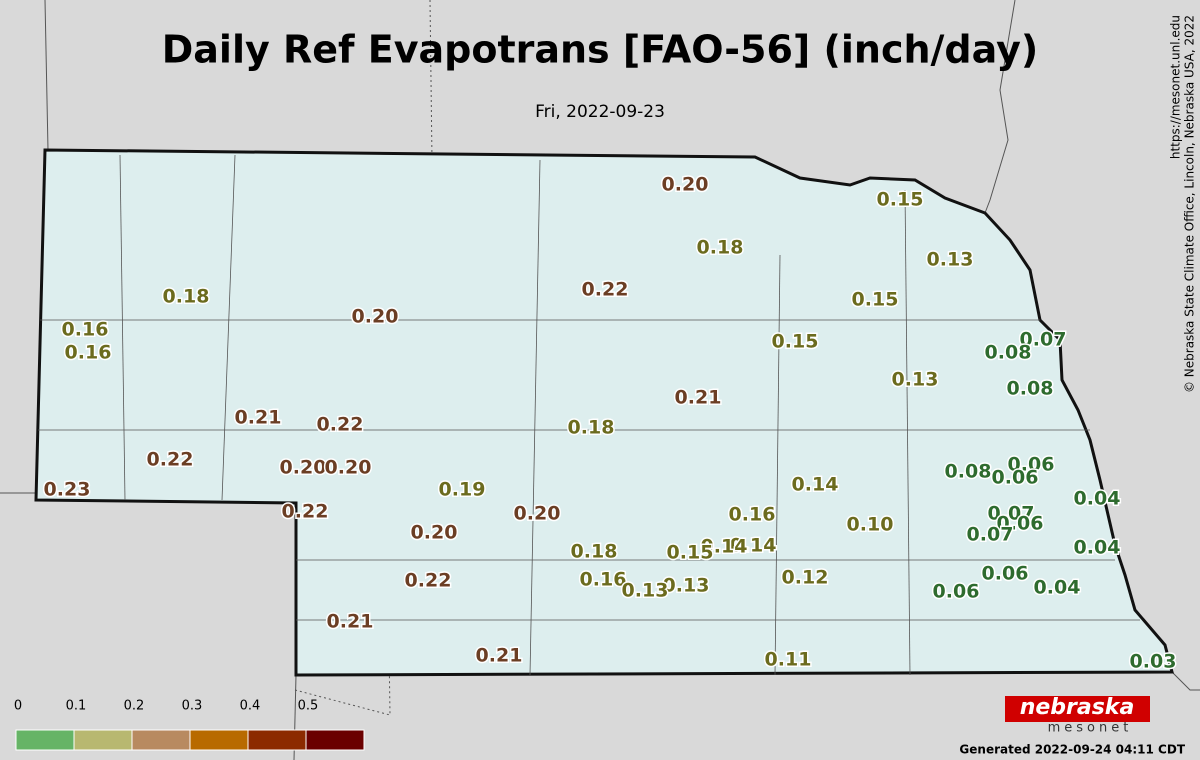 The width and height of the screenshot is (1200, 760). I want to click on url-credit: https://mesonet.unl.edu, so click(1176, 87).